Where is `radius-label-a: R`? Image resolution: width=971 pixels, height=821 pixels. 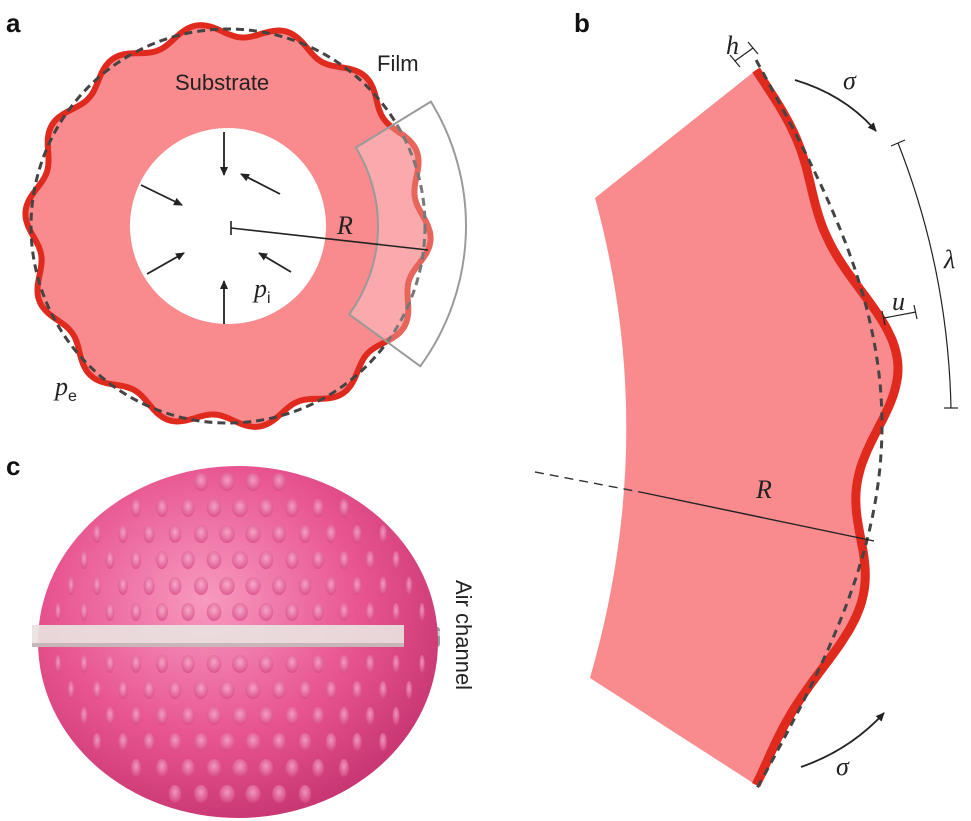 radius-label-a: R is located at coordinates (344, 225).